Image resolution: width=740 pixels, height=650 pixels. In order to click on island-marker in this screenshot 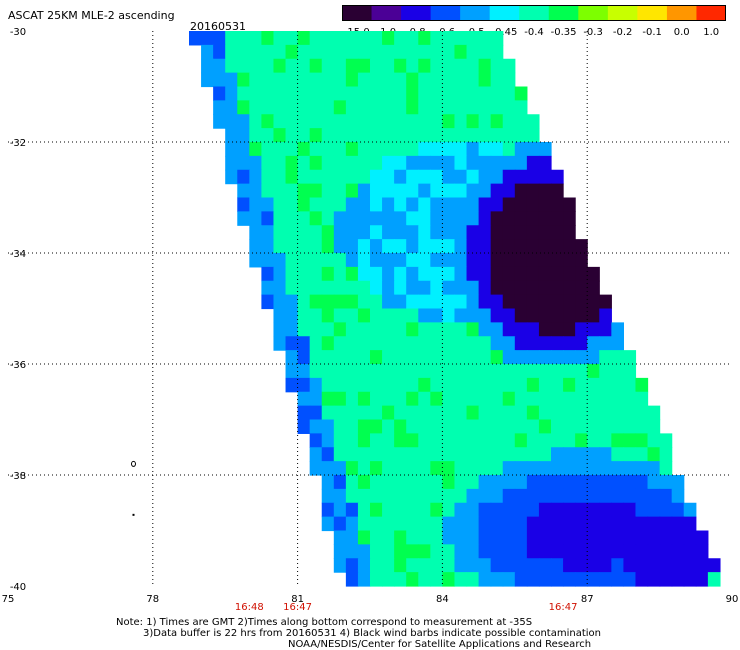, I will do `click(133, 463)`.